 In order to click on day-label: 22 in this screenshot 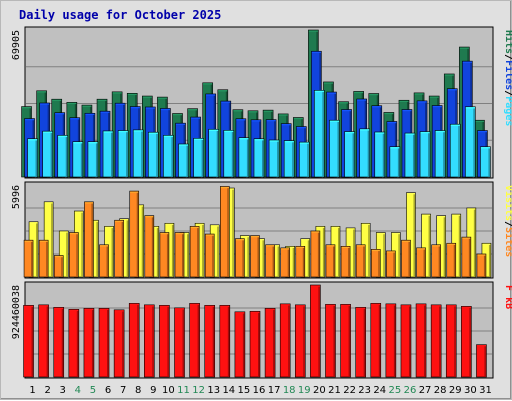, I will do `click(349, 390)`.